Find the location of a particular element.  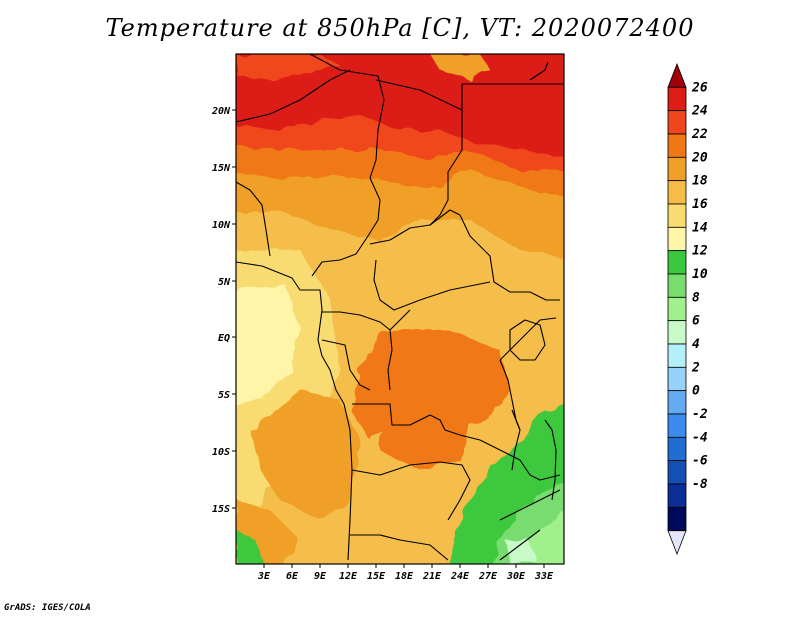

lon-label: 24E is located at coordinates (460, 576).